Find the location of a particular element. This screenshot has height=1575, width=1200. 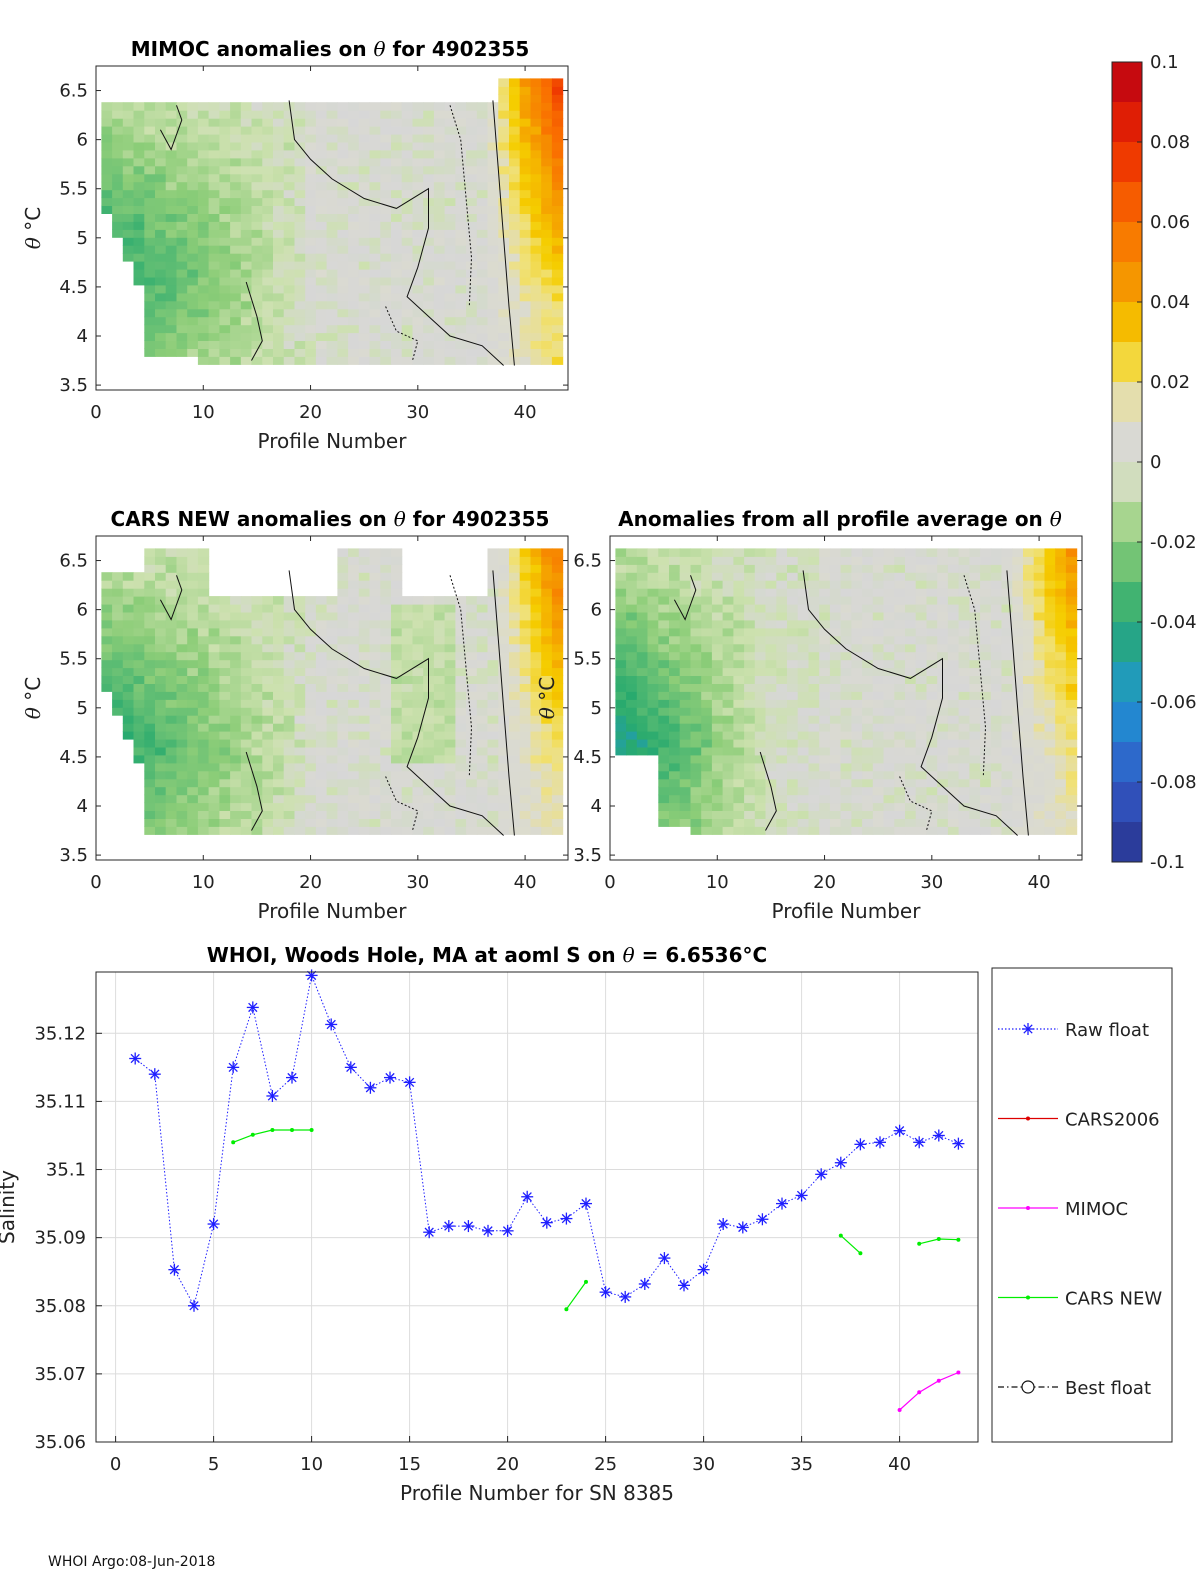

series-line is located at coordinates (576, 1295).